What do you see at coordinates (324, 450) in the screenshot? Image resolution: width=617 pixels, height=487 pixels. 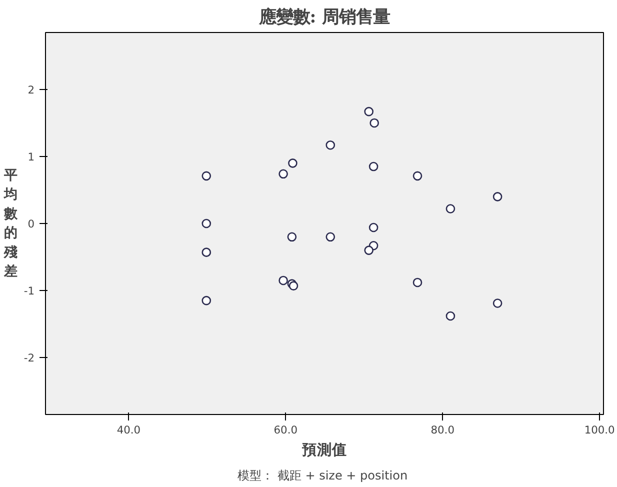 I see `x-axis-title: 預測值` at bounding box center [324, 450].